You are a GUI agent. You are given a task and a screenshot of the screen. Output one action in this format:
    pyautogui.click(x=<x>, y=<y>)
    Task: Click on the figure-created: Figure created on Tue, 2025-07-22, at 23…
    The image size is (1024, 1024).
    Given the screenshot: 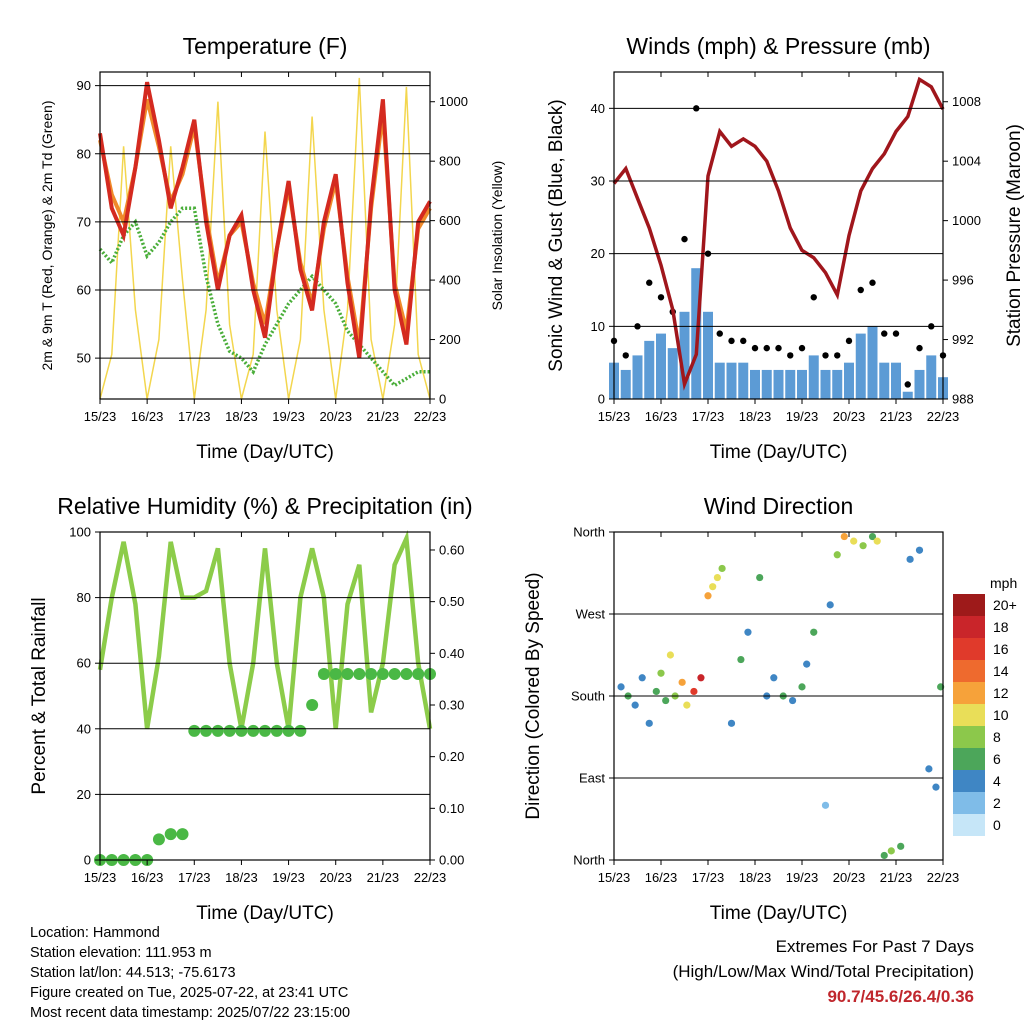 What is the action you would take?
    pyautogui.click(x=189, y=993)
    